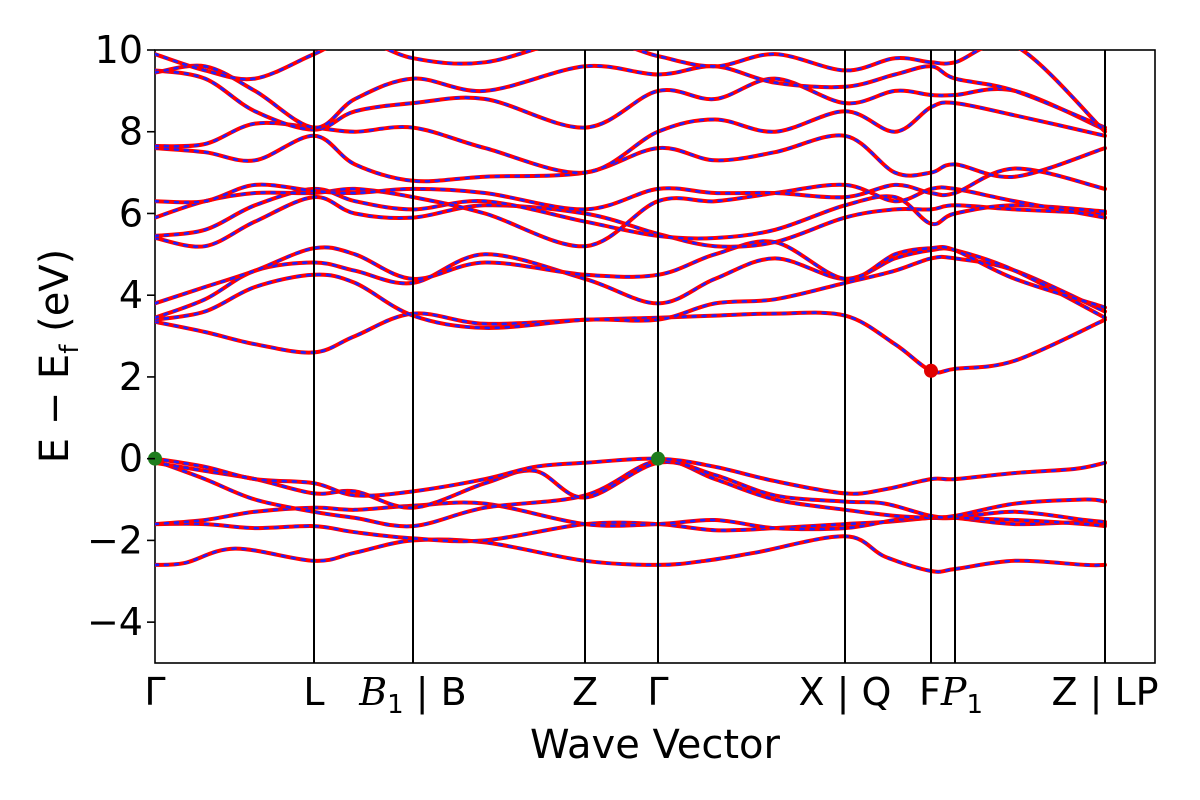 Image resolution: width=1200 pixels, height=800 pixels. What do you see at coordinates (70, 349) in the screenshot?
I see `y-axis-title-sub: f` at bounding box center [70, 349].